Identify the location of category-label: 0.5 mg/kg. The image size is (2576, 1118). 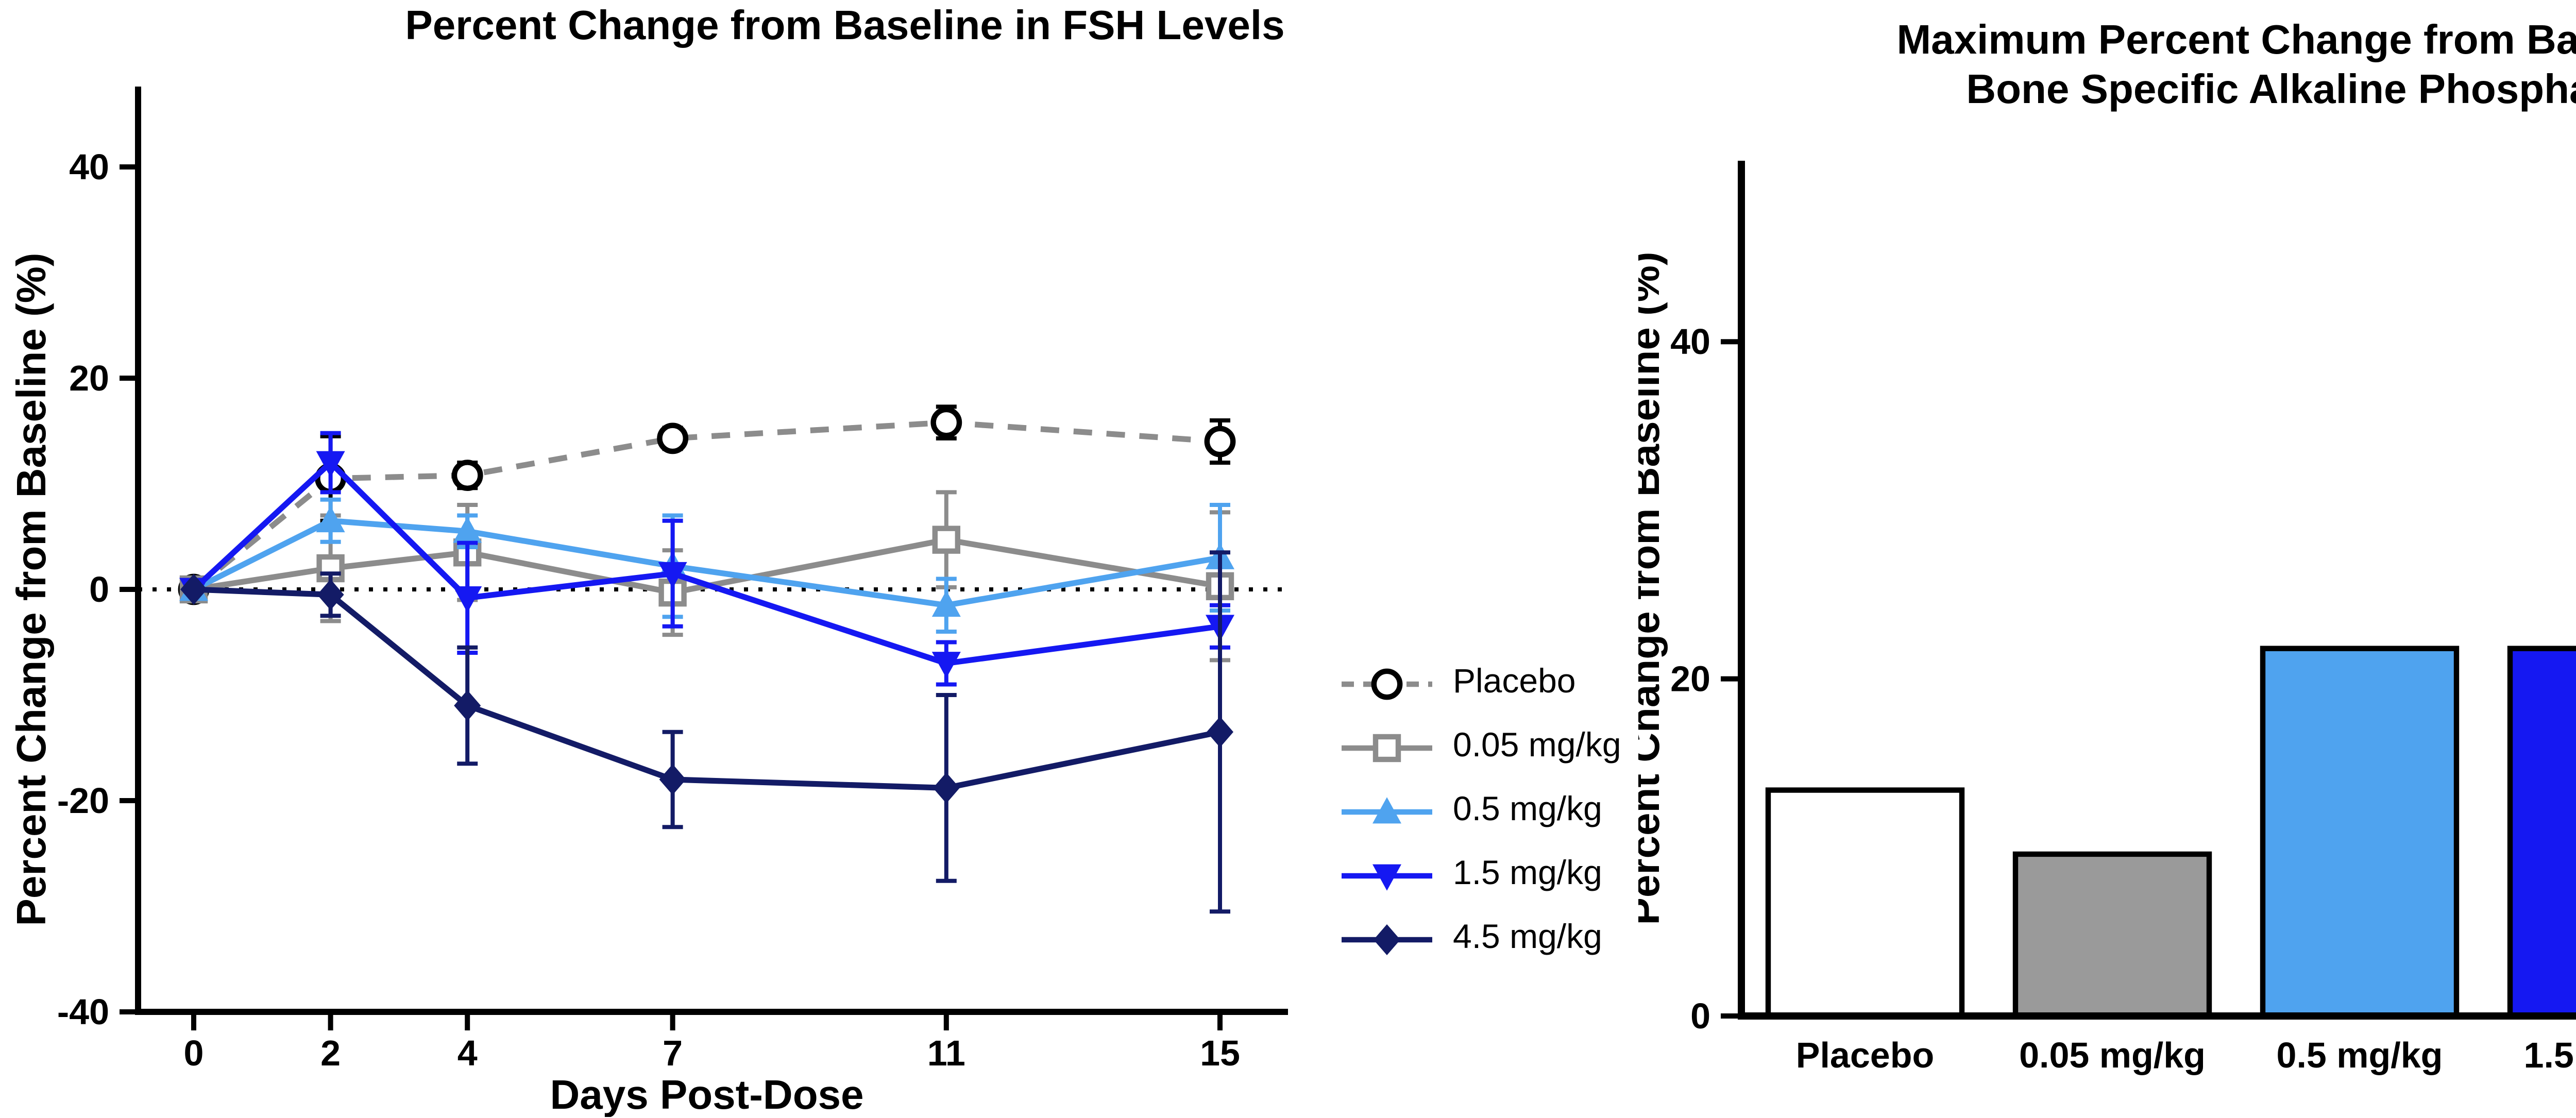
(2360, 1055).